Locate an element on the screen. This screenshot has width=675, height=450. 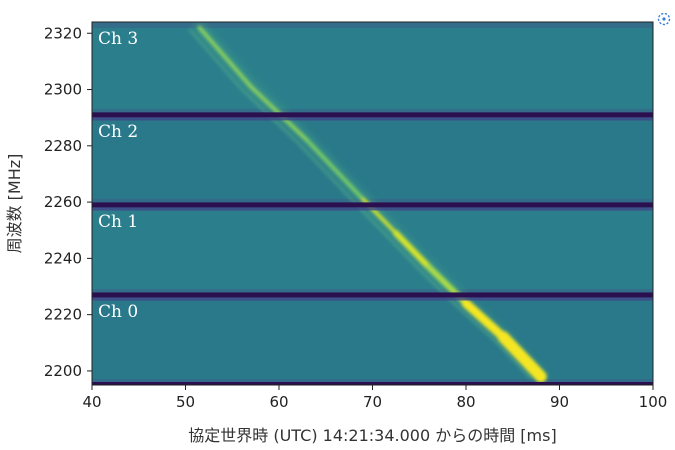
y-tick-label: 2240 is located at coordinates (63, 258).